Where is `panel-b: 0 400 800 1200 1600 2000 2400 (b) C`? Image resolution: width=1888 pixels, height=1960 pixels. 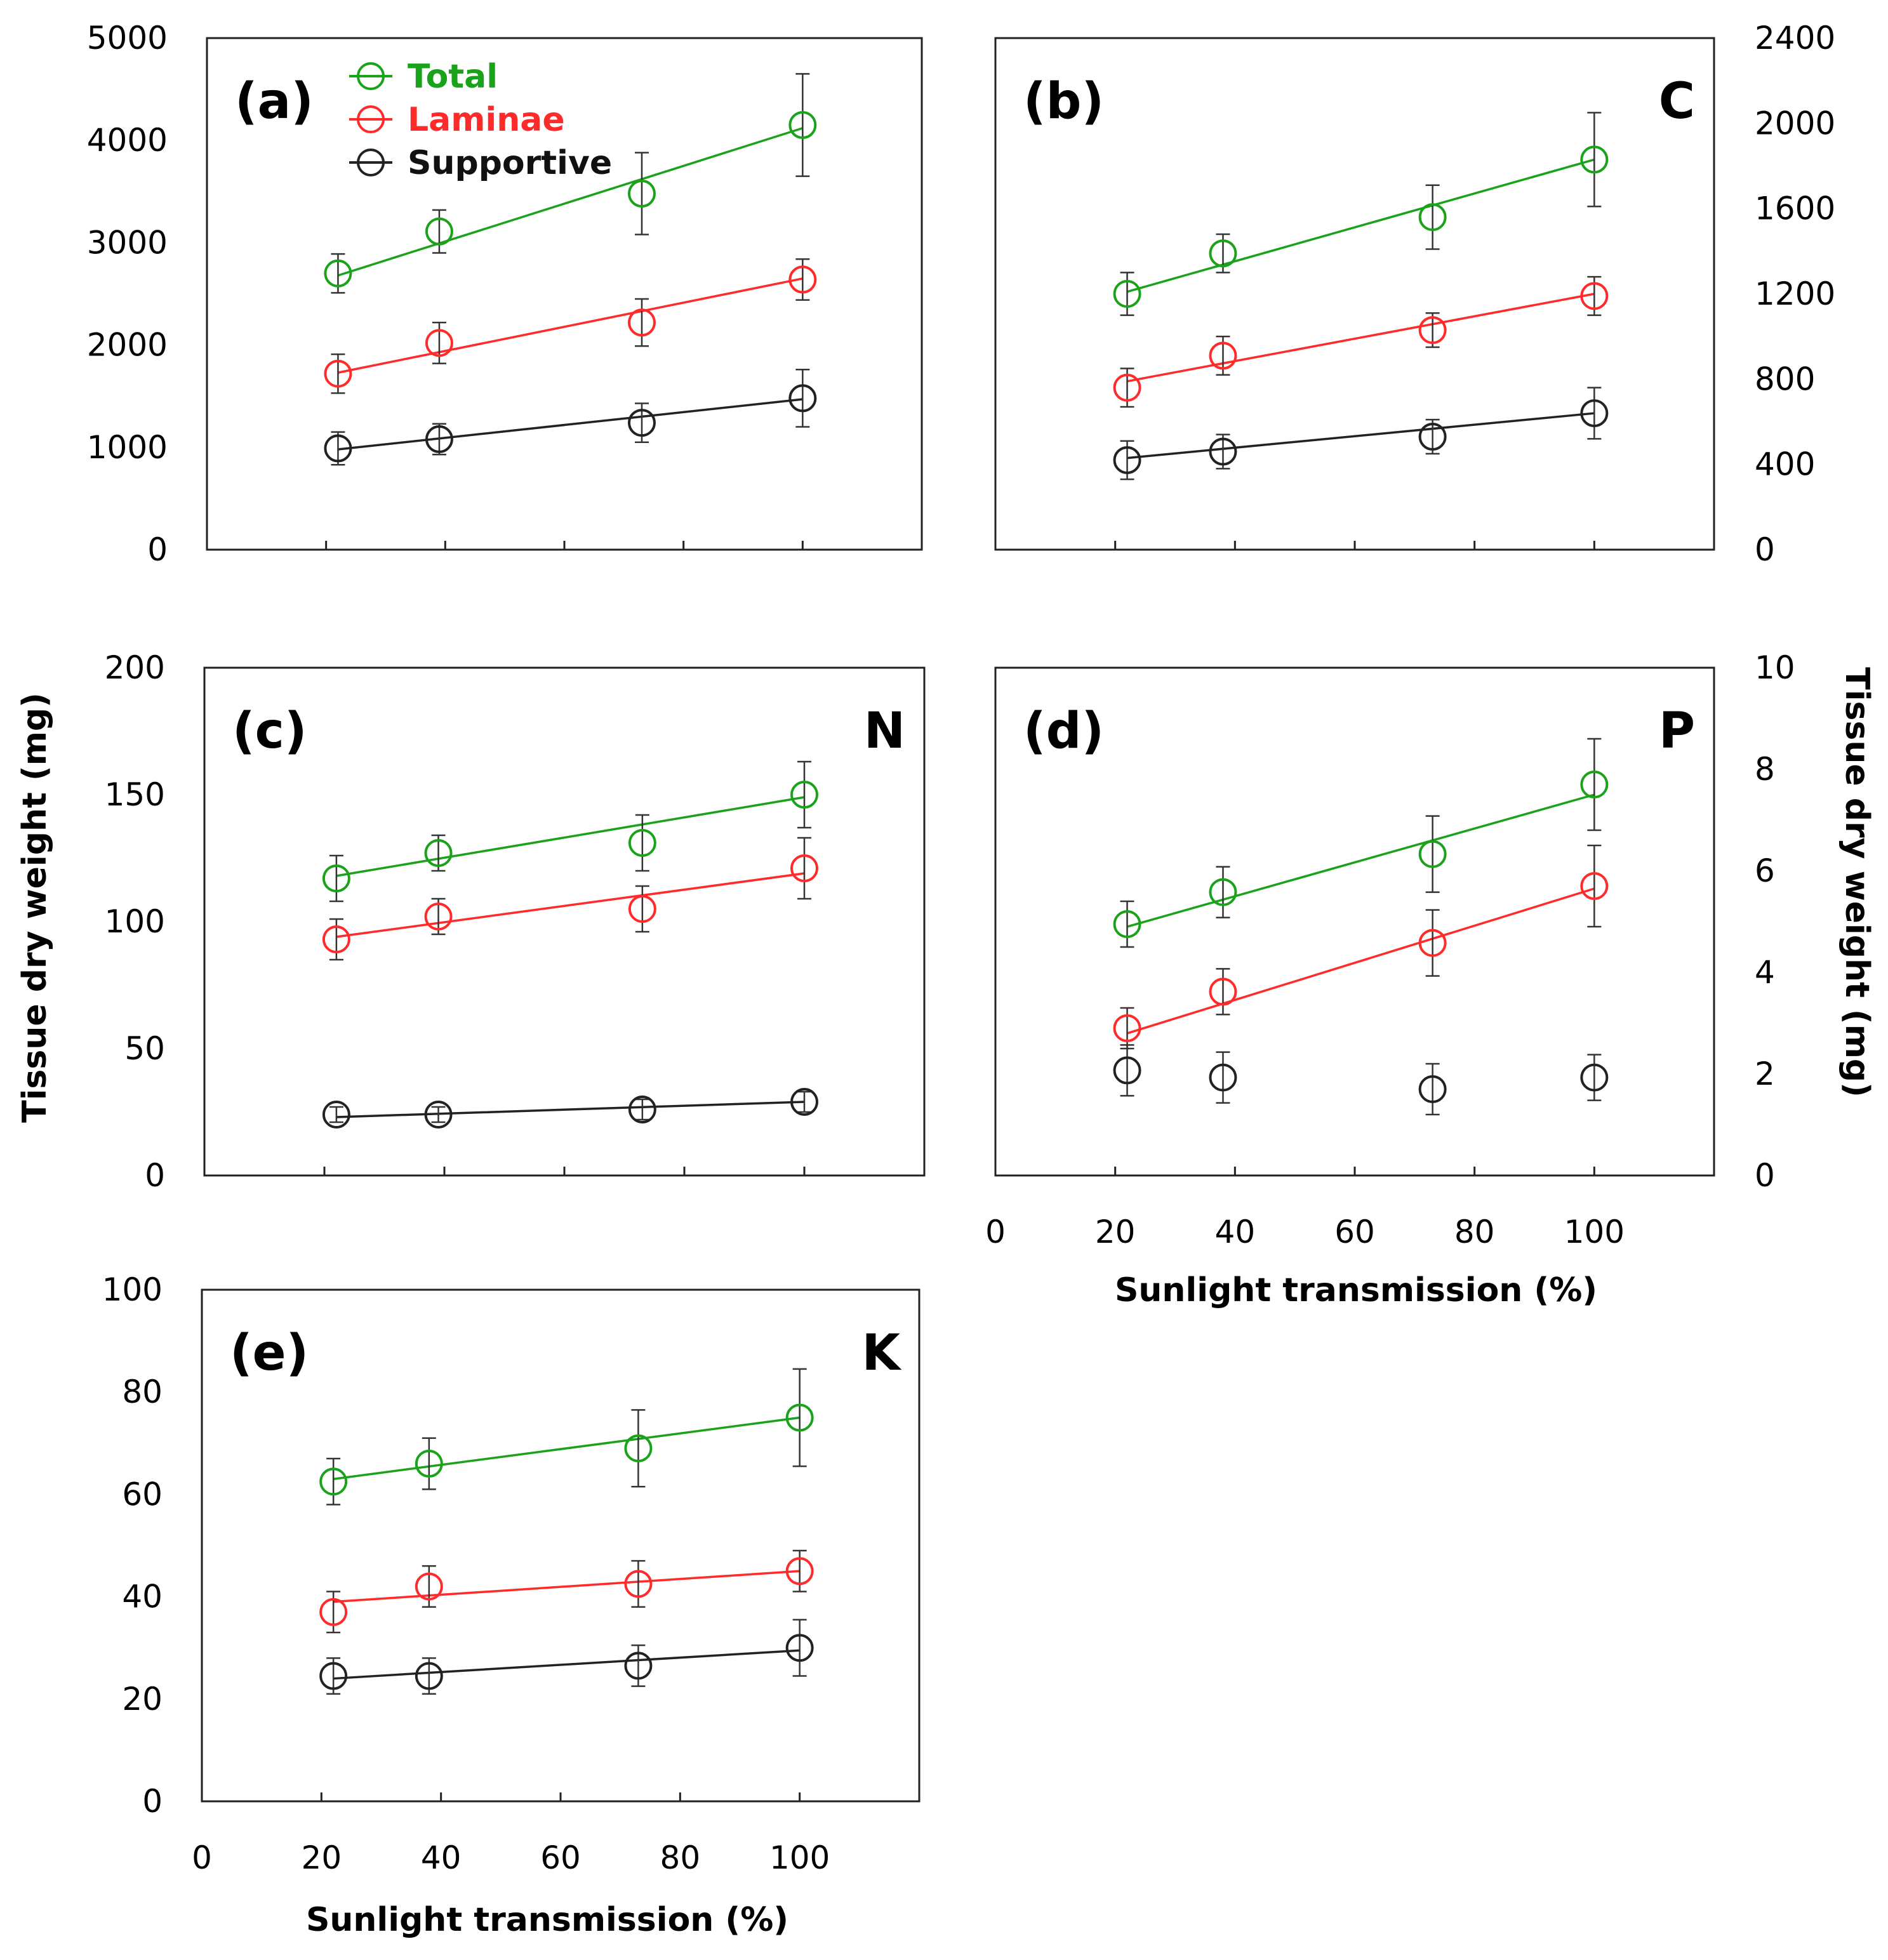 panel-b: 0 400 800 1200 1600 2000 2400 (b) C is located at coordinates (1414, 294).